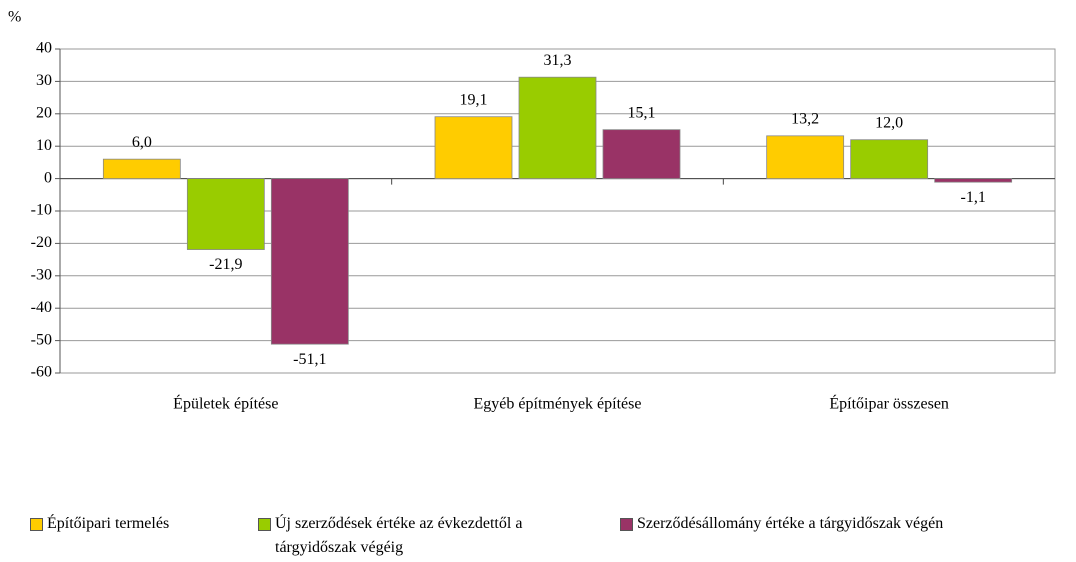 The height and width of the screenshot is (562, 1076). I want to click on value-label: 15,1, so click(642, 112).